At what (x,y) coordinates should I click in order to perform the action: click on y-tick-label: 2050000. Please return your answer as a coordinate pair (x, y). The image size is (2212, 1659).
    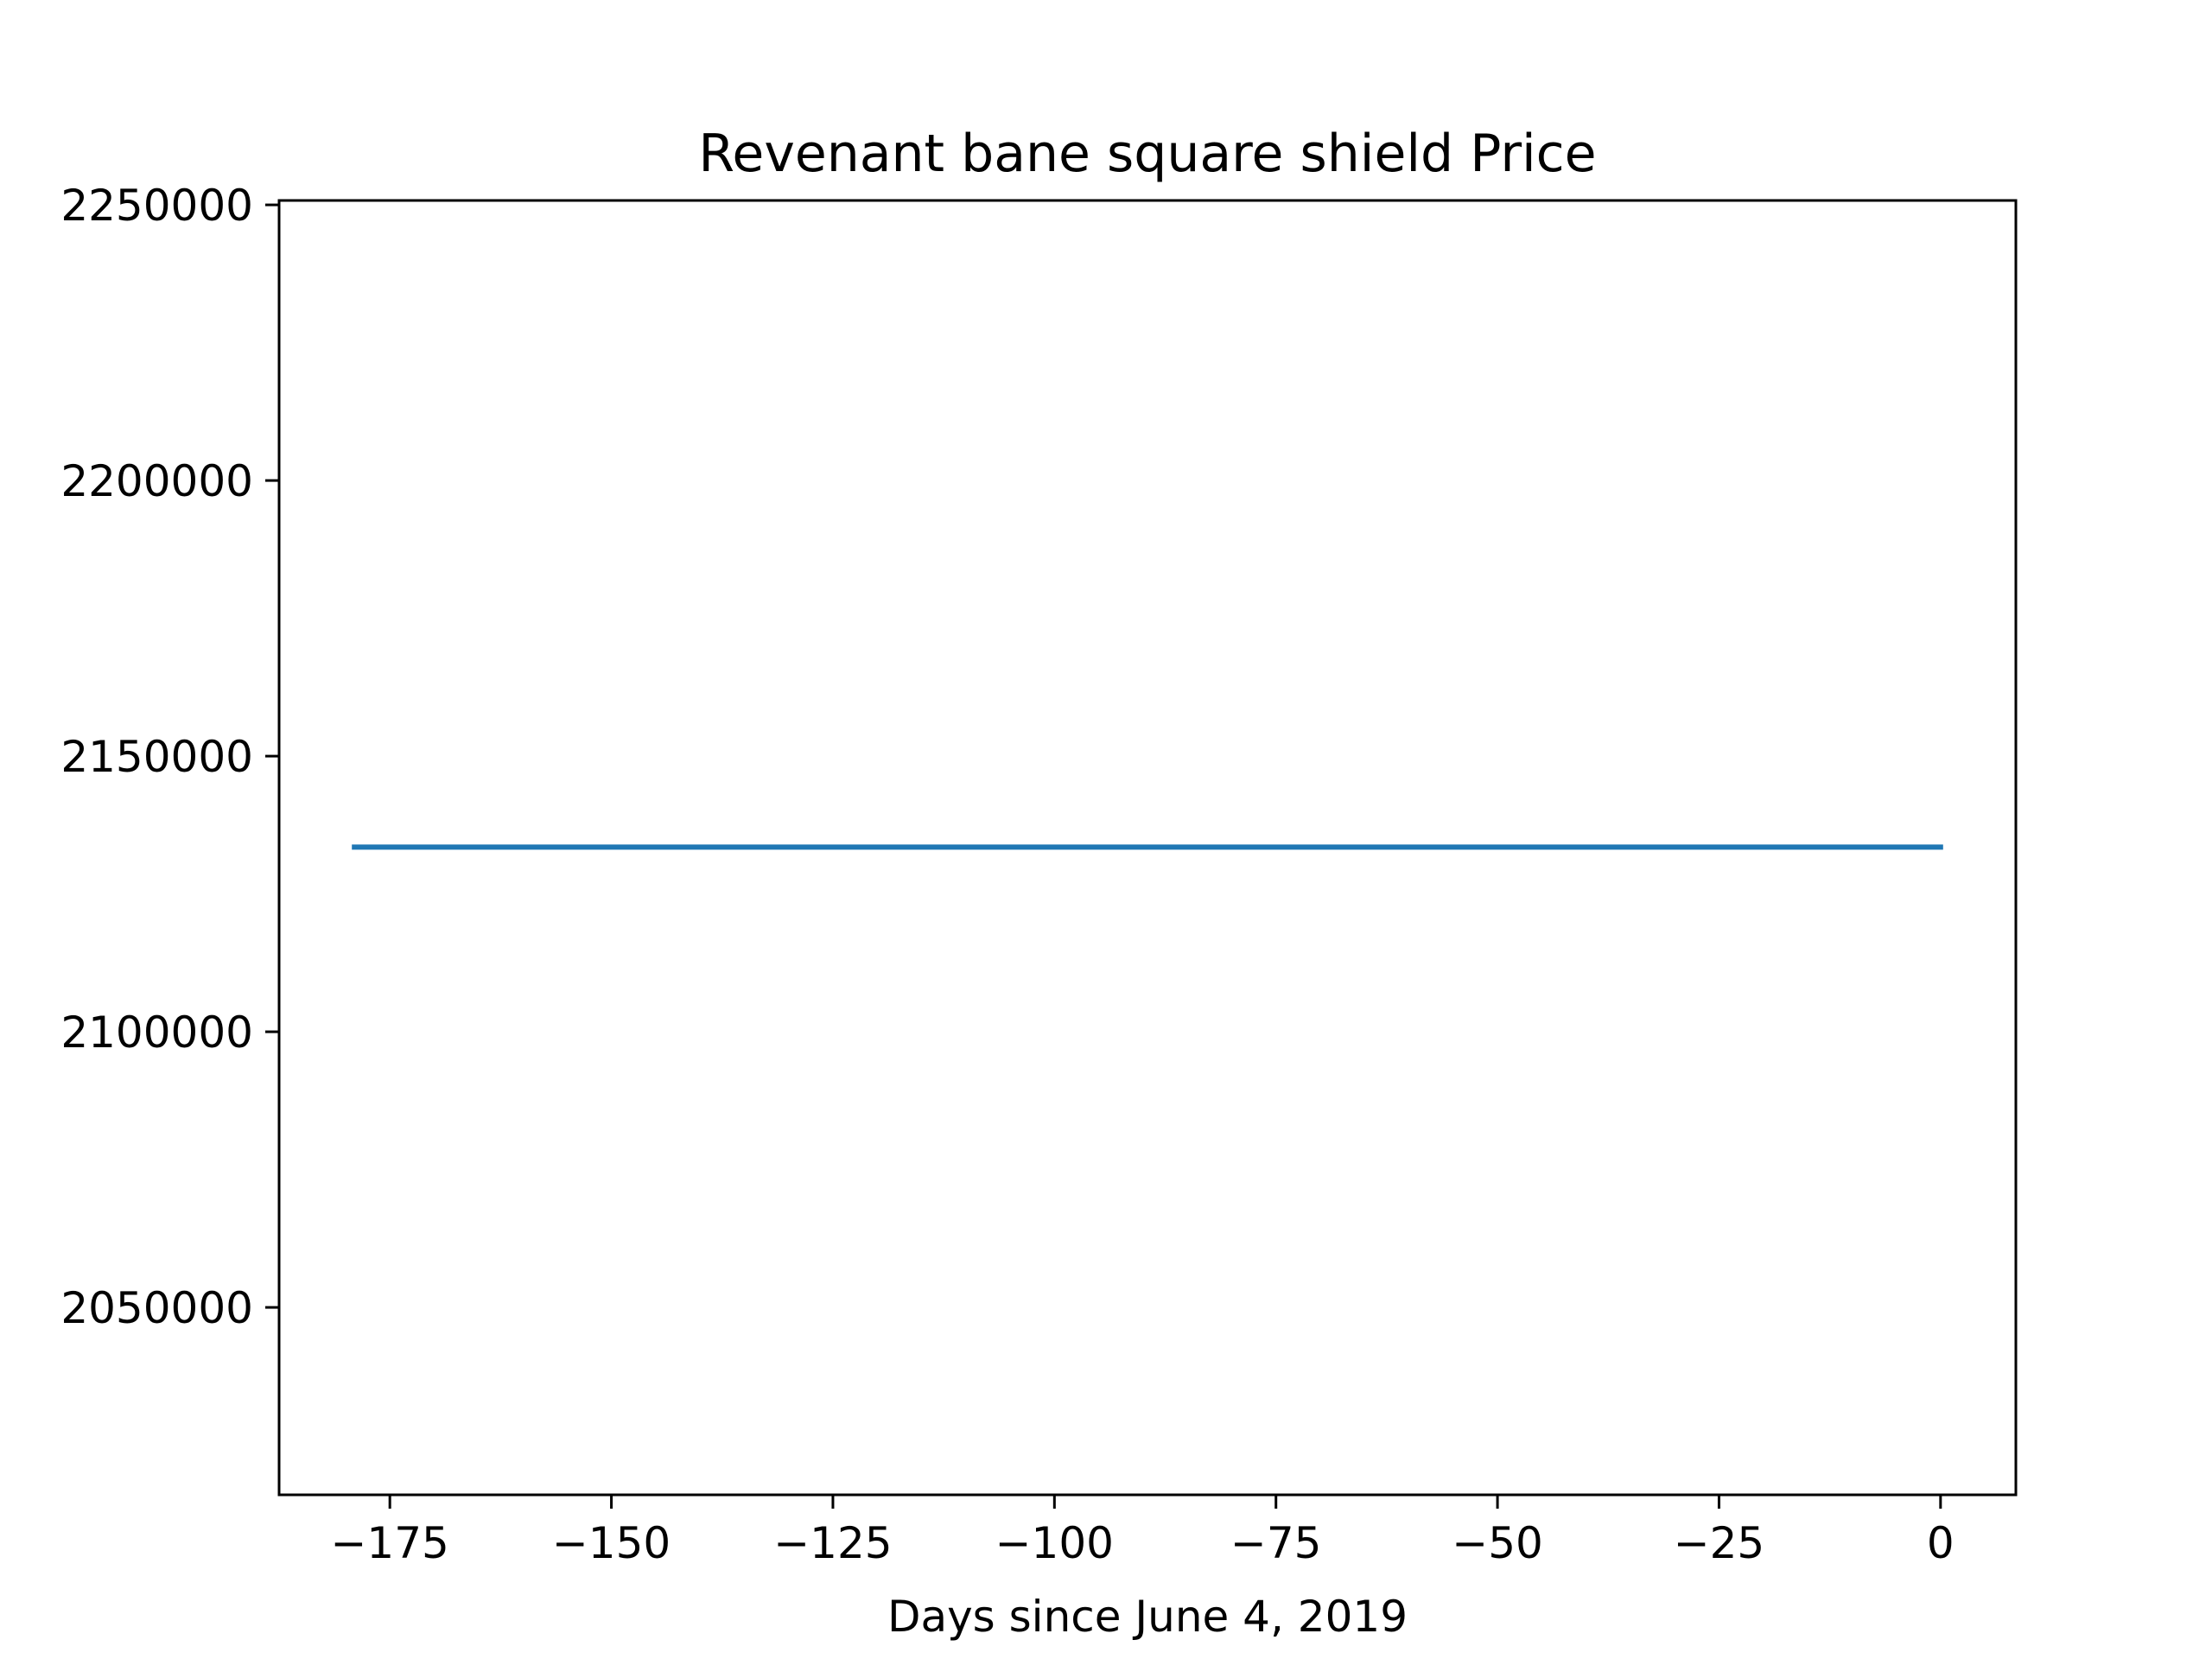
    Looking at the image, I should click on (156, 1308).